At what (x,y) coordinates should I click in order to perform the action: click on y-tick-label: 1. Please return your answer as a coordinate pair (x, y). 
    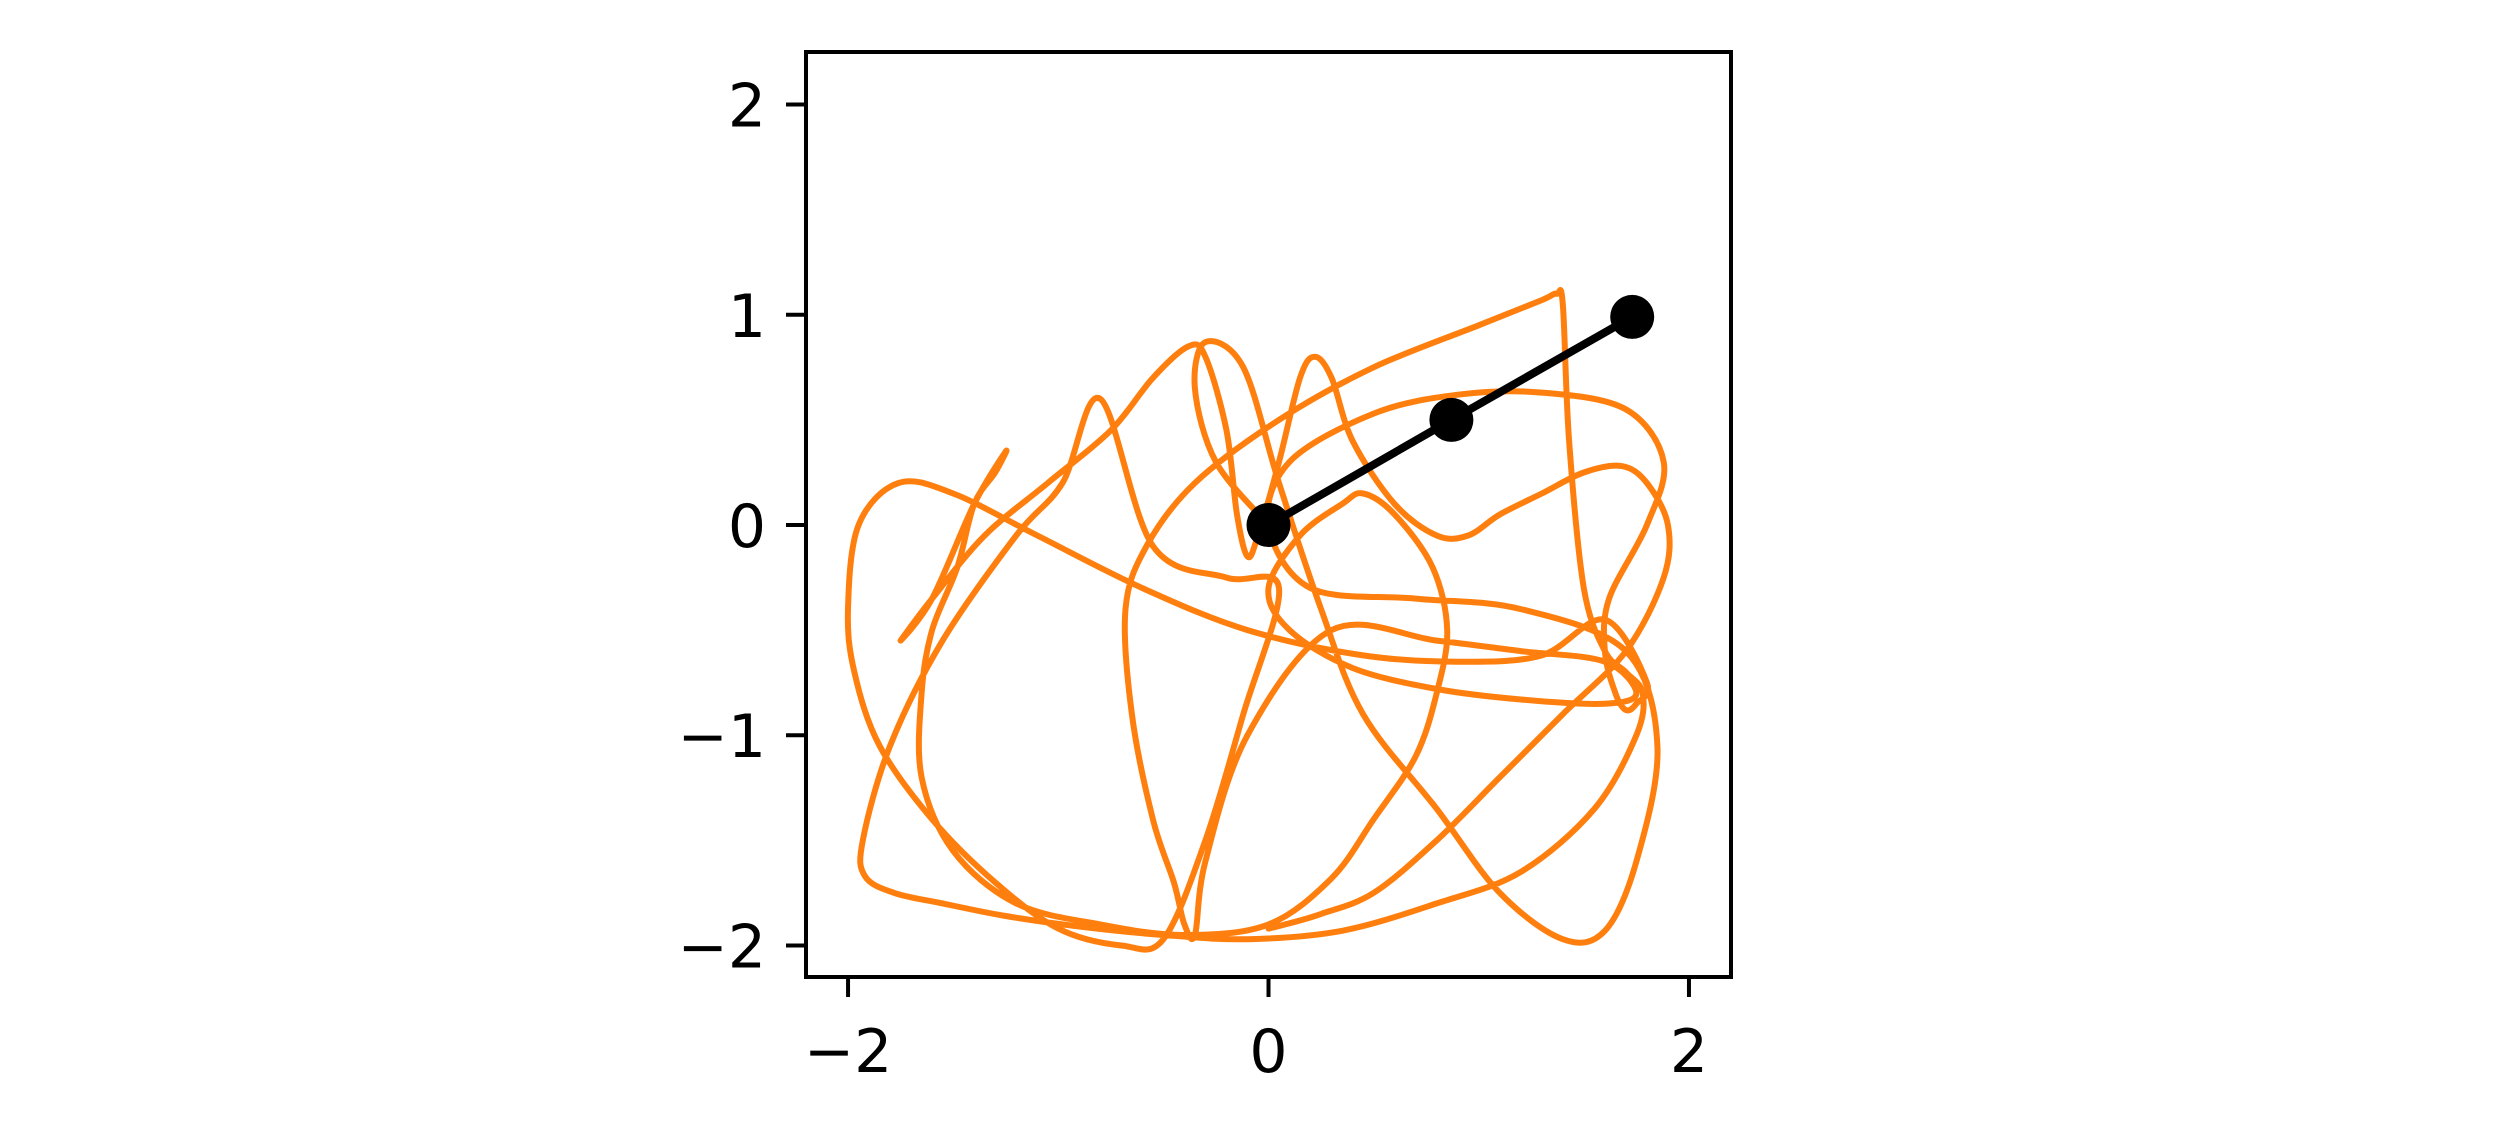
    Looking at the image, I should click on (747, 317).